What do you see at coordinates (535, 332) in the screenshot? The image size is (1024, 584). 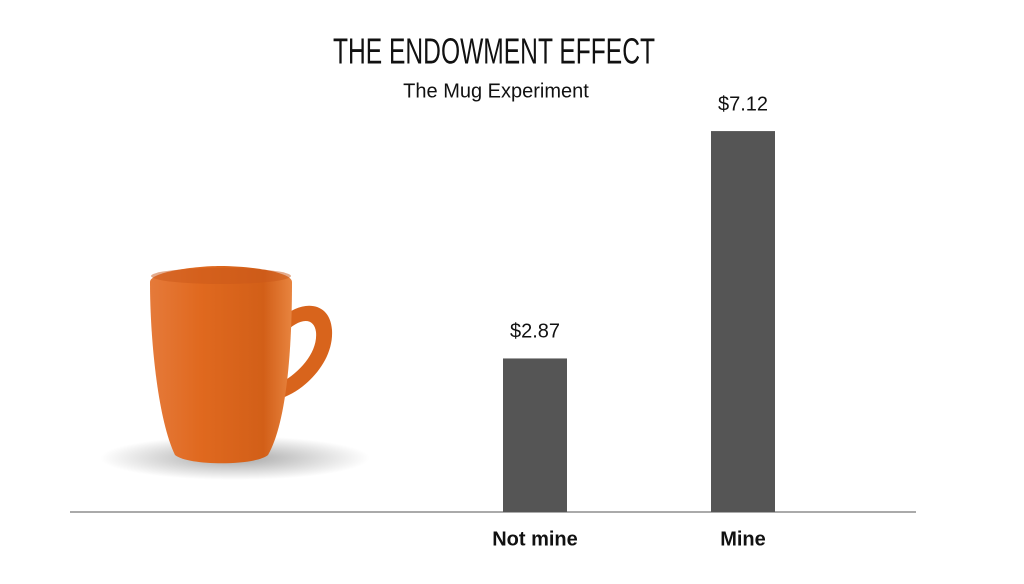 I see `value-label: $2.87` at bounding box center [535, 332].